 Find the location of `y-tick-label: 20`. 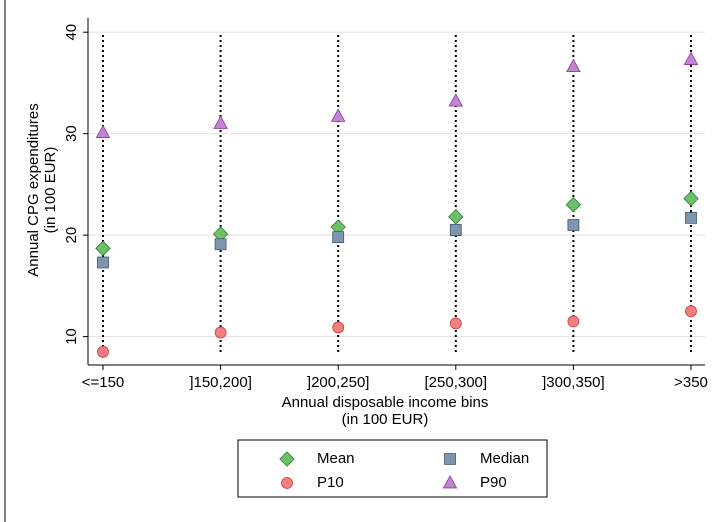

y-tick-label: 20 is located at coordinates (71, 235).